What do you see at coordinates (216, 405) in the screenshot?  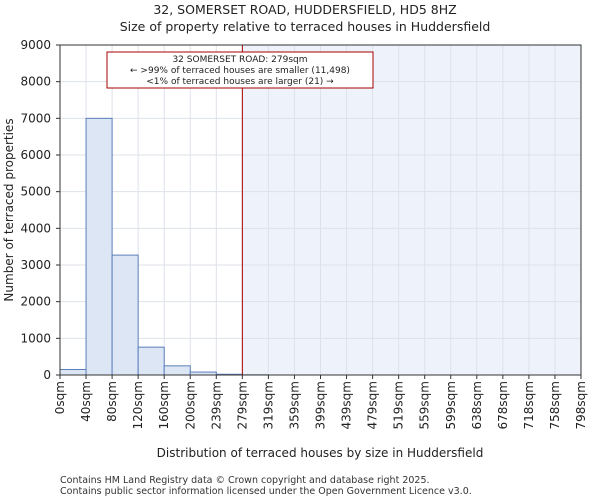 I see `x-tick-label: 239sqm` at bounding box center [216, 405].